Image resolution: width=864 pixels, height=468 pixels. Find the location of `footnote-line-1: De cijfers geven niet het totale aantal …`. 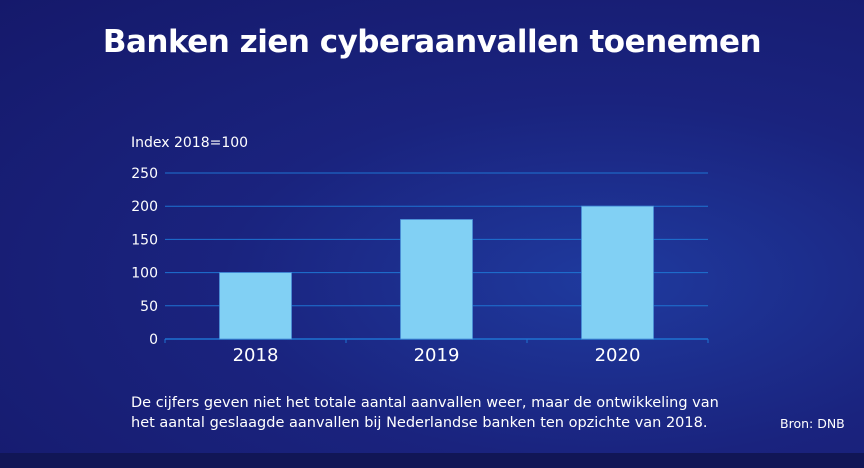

footnote-line-1: De cijfers geven niet het totale aantal … is located at coordinates (425, 403).